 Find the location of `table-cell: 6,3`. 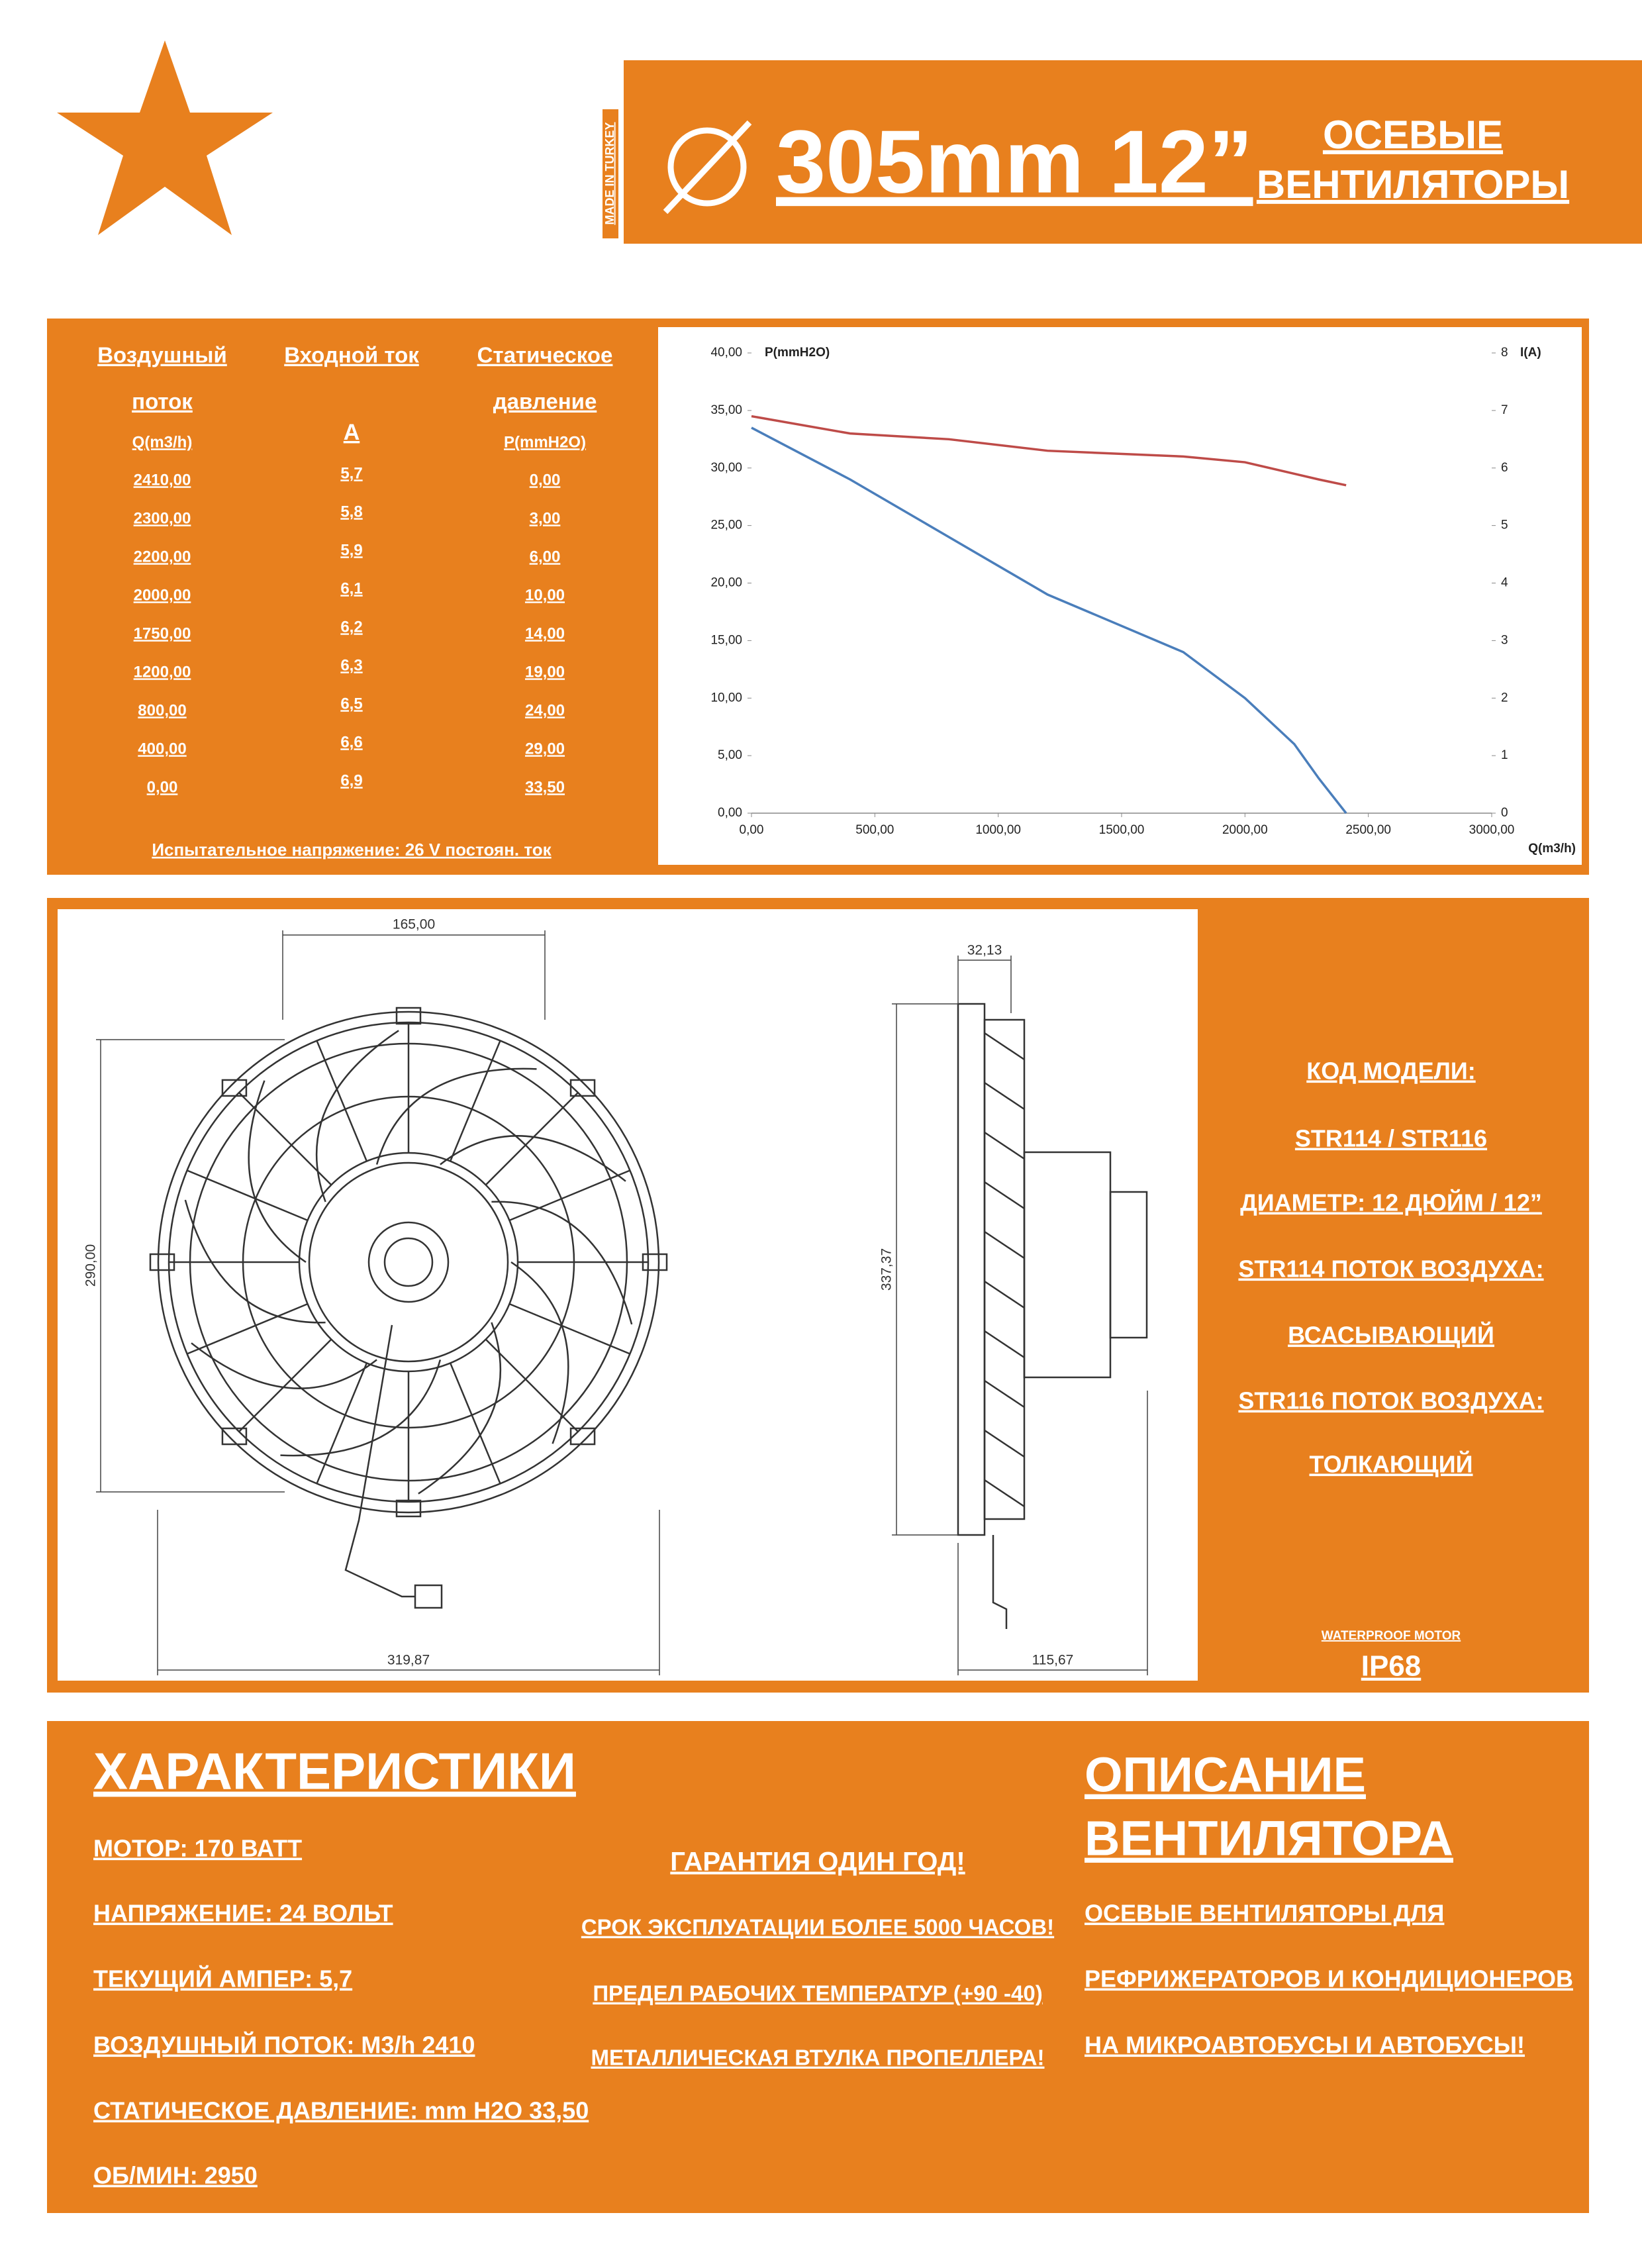

table-cell: 6,3 is located at coordinates (351, 665).